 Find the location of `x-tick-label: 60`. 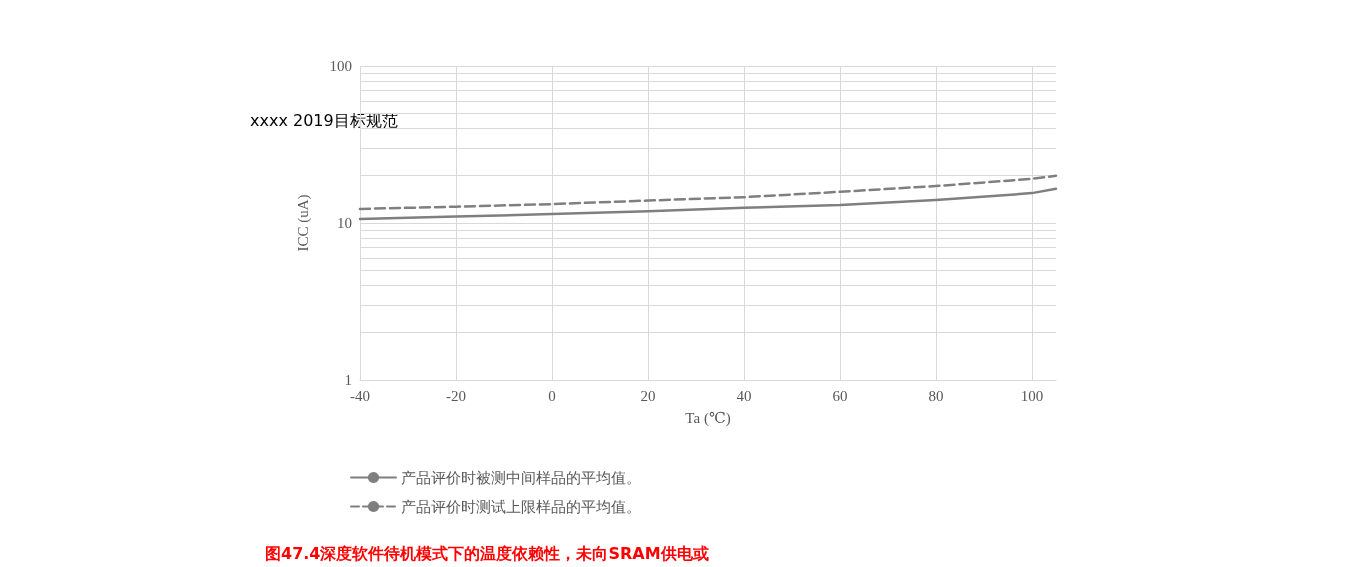

x-tick-label: 60 is located at coordinates (840, 395).